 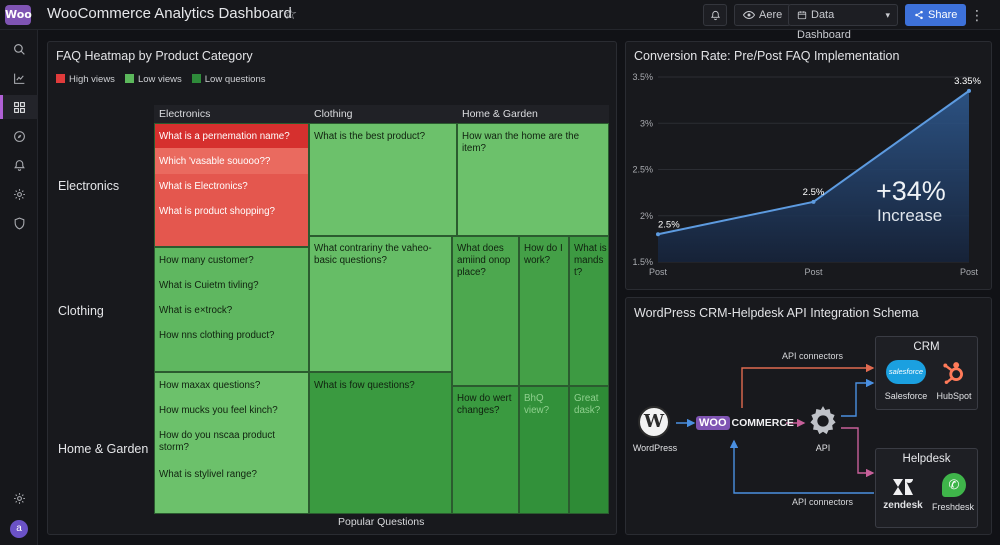 I want to click on faq-question: What does amiind onop place?, so click(x=484, y=260).